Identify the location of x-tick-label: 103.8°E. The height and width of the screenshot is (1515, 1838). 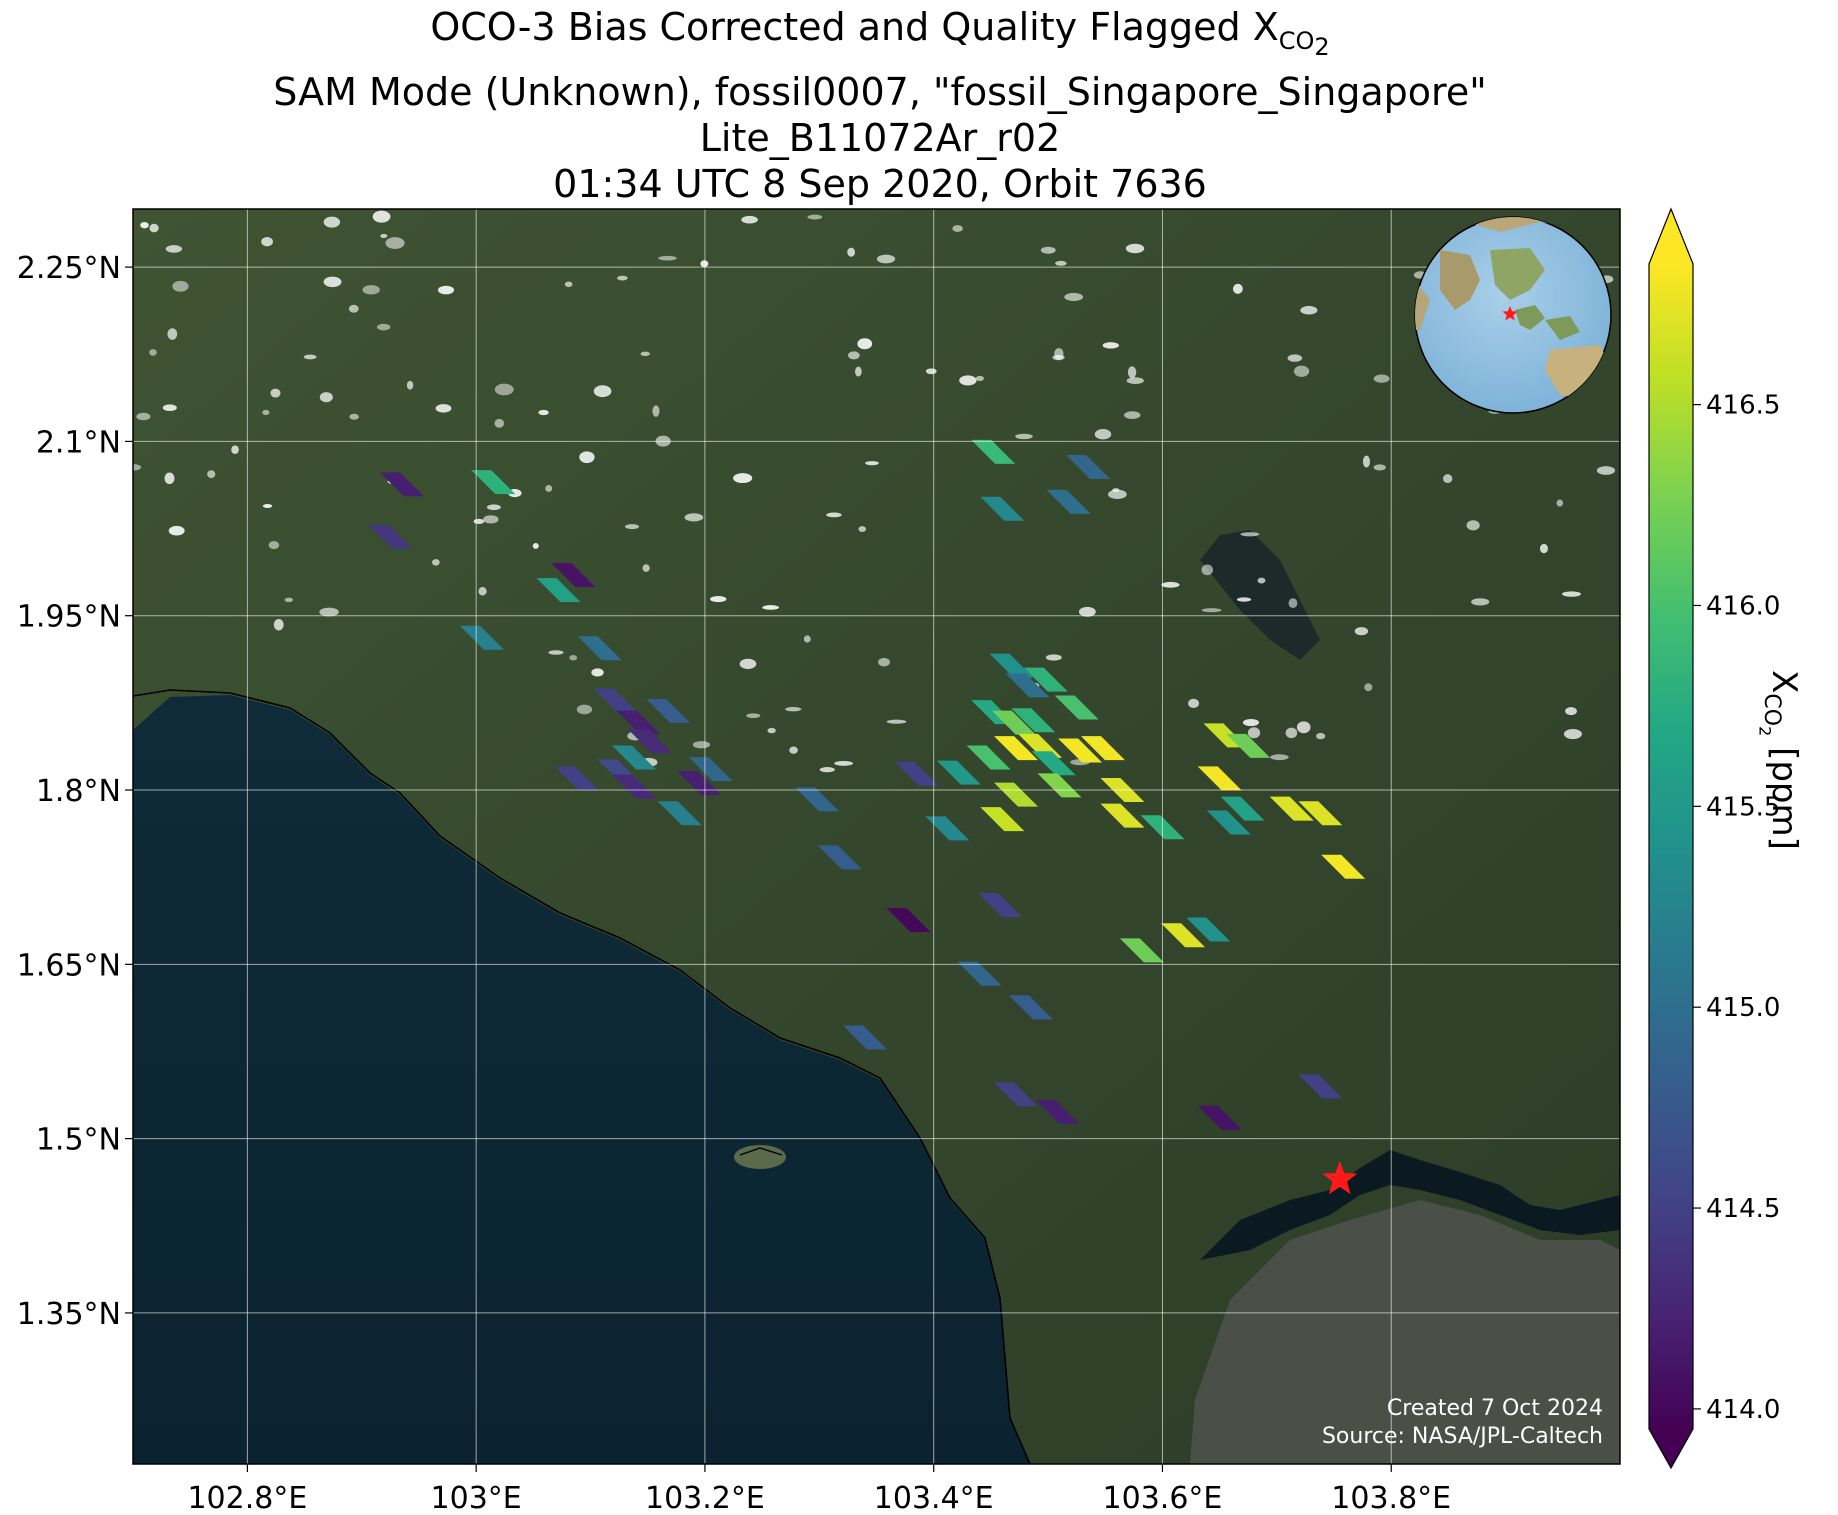
(1391, 1498).